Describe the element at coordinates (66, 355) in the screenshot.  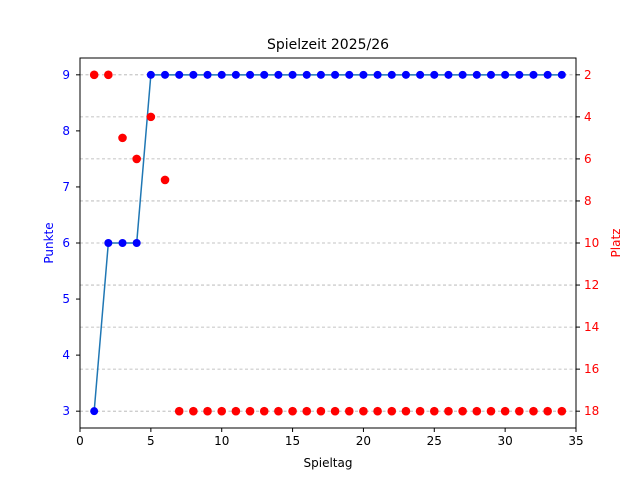
I see `left-y-tick-label: 4` at that location.